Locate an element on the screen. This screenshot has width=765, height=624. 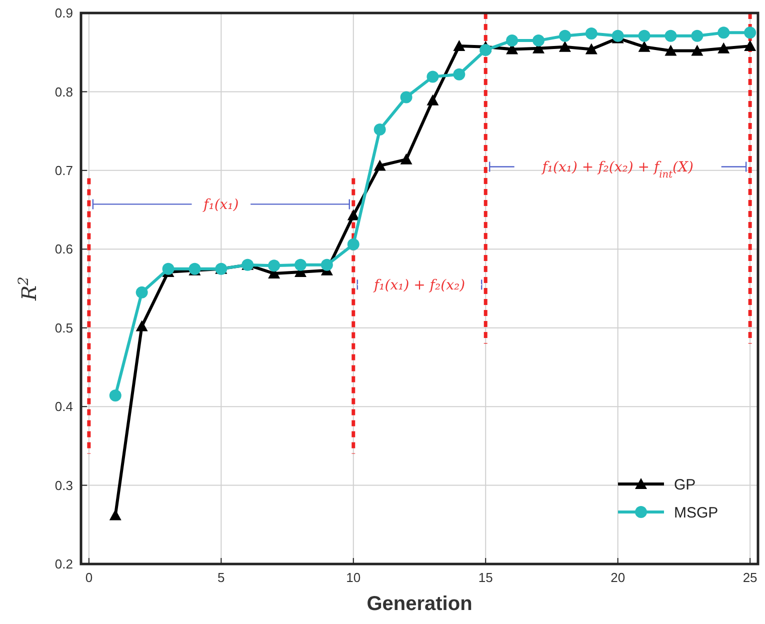
x-tick-label: 15 is located at coordinates (485, 577).